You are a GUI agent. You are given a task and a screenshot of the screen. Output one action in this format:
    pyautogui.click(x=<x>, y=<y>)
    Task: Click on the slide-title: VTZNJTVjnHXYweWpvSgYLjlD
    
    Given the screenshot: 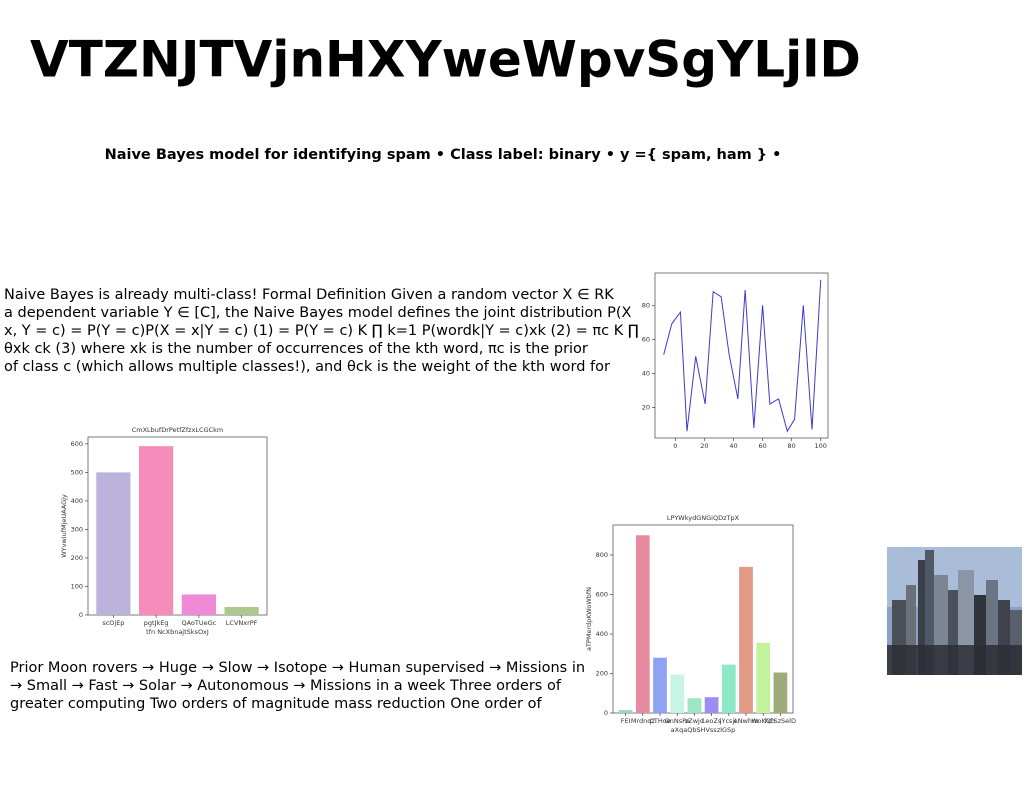 What is the action you would take?
    pyautogui.click(x=445, y=60)
    